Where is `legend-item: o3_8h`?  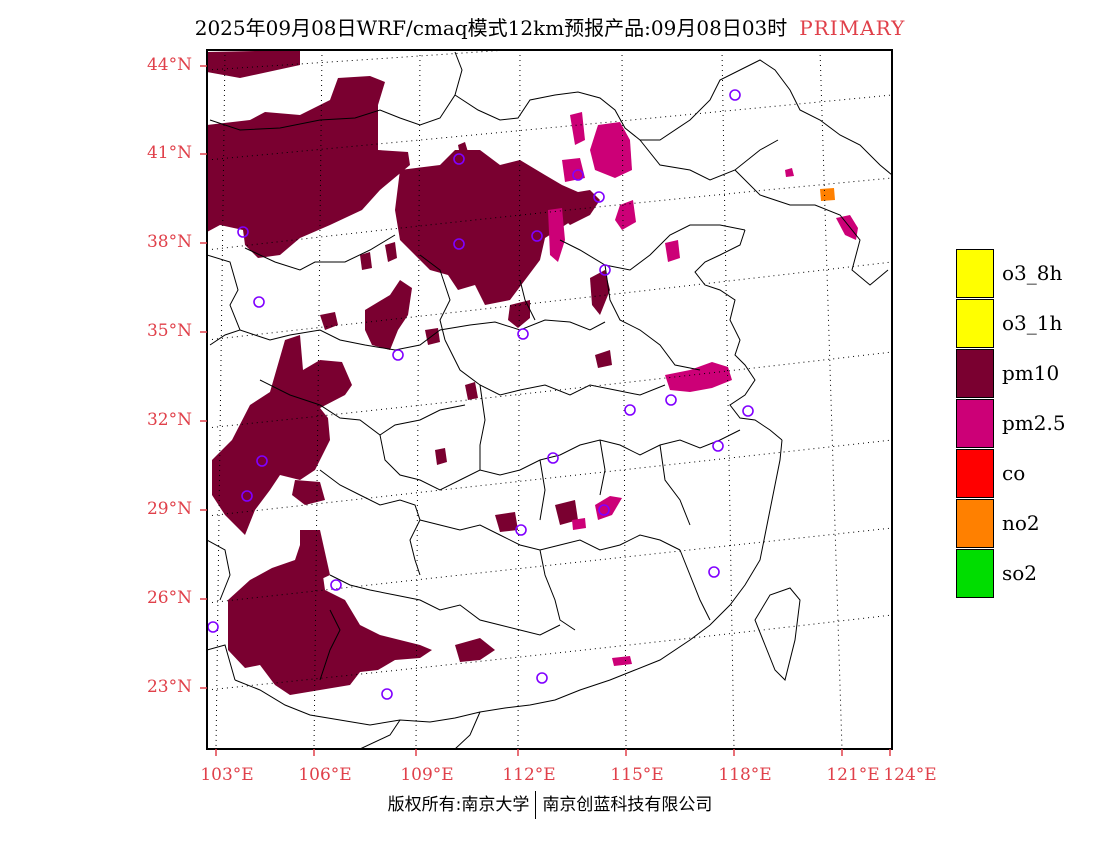
legend-item: o3_8h is located at coordinates (1026, 274).